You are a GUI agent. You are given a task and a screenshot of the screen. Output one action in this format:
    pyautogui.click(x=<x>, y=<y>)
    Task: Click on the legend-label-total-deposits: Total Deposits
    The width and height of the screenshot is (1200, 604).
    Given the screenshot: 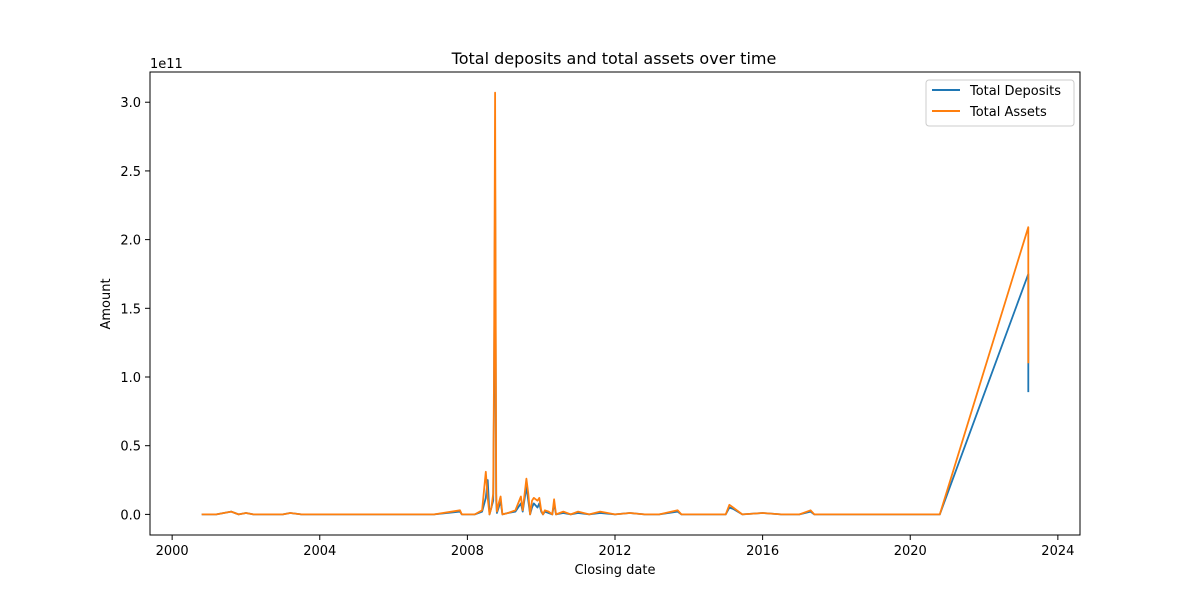 What is the action you would take?
    pyautogui.click(x=1015, y=91)
    